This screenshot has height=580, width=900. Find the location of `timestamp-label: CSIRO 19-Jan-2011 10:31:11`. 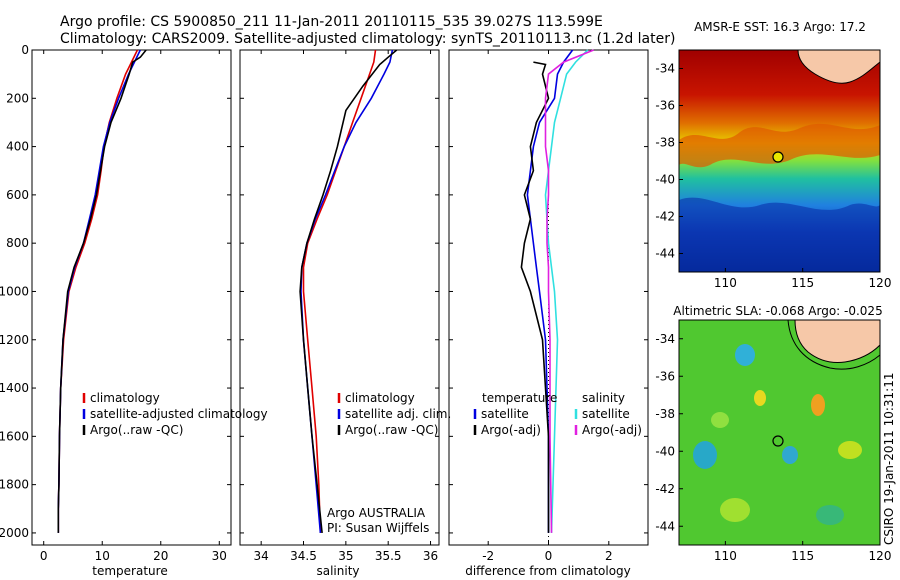

timestamp-label: CSIRO 19-Jan-2011 10:31:11 is located at coordinates (889, 459).